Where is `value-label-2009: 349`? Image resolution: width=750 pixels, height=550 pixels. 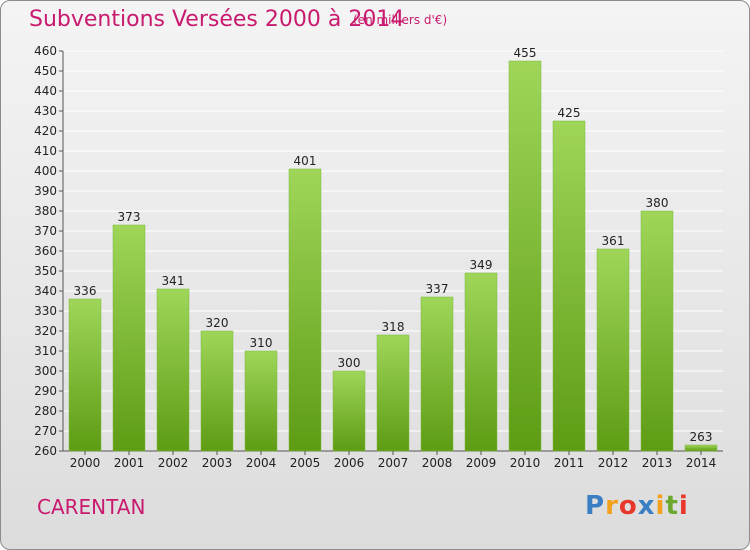 value-label-2009: 349 is located at coordinates (481, 265).